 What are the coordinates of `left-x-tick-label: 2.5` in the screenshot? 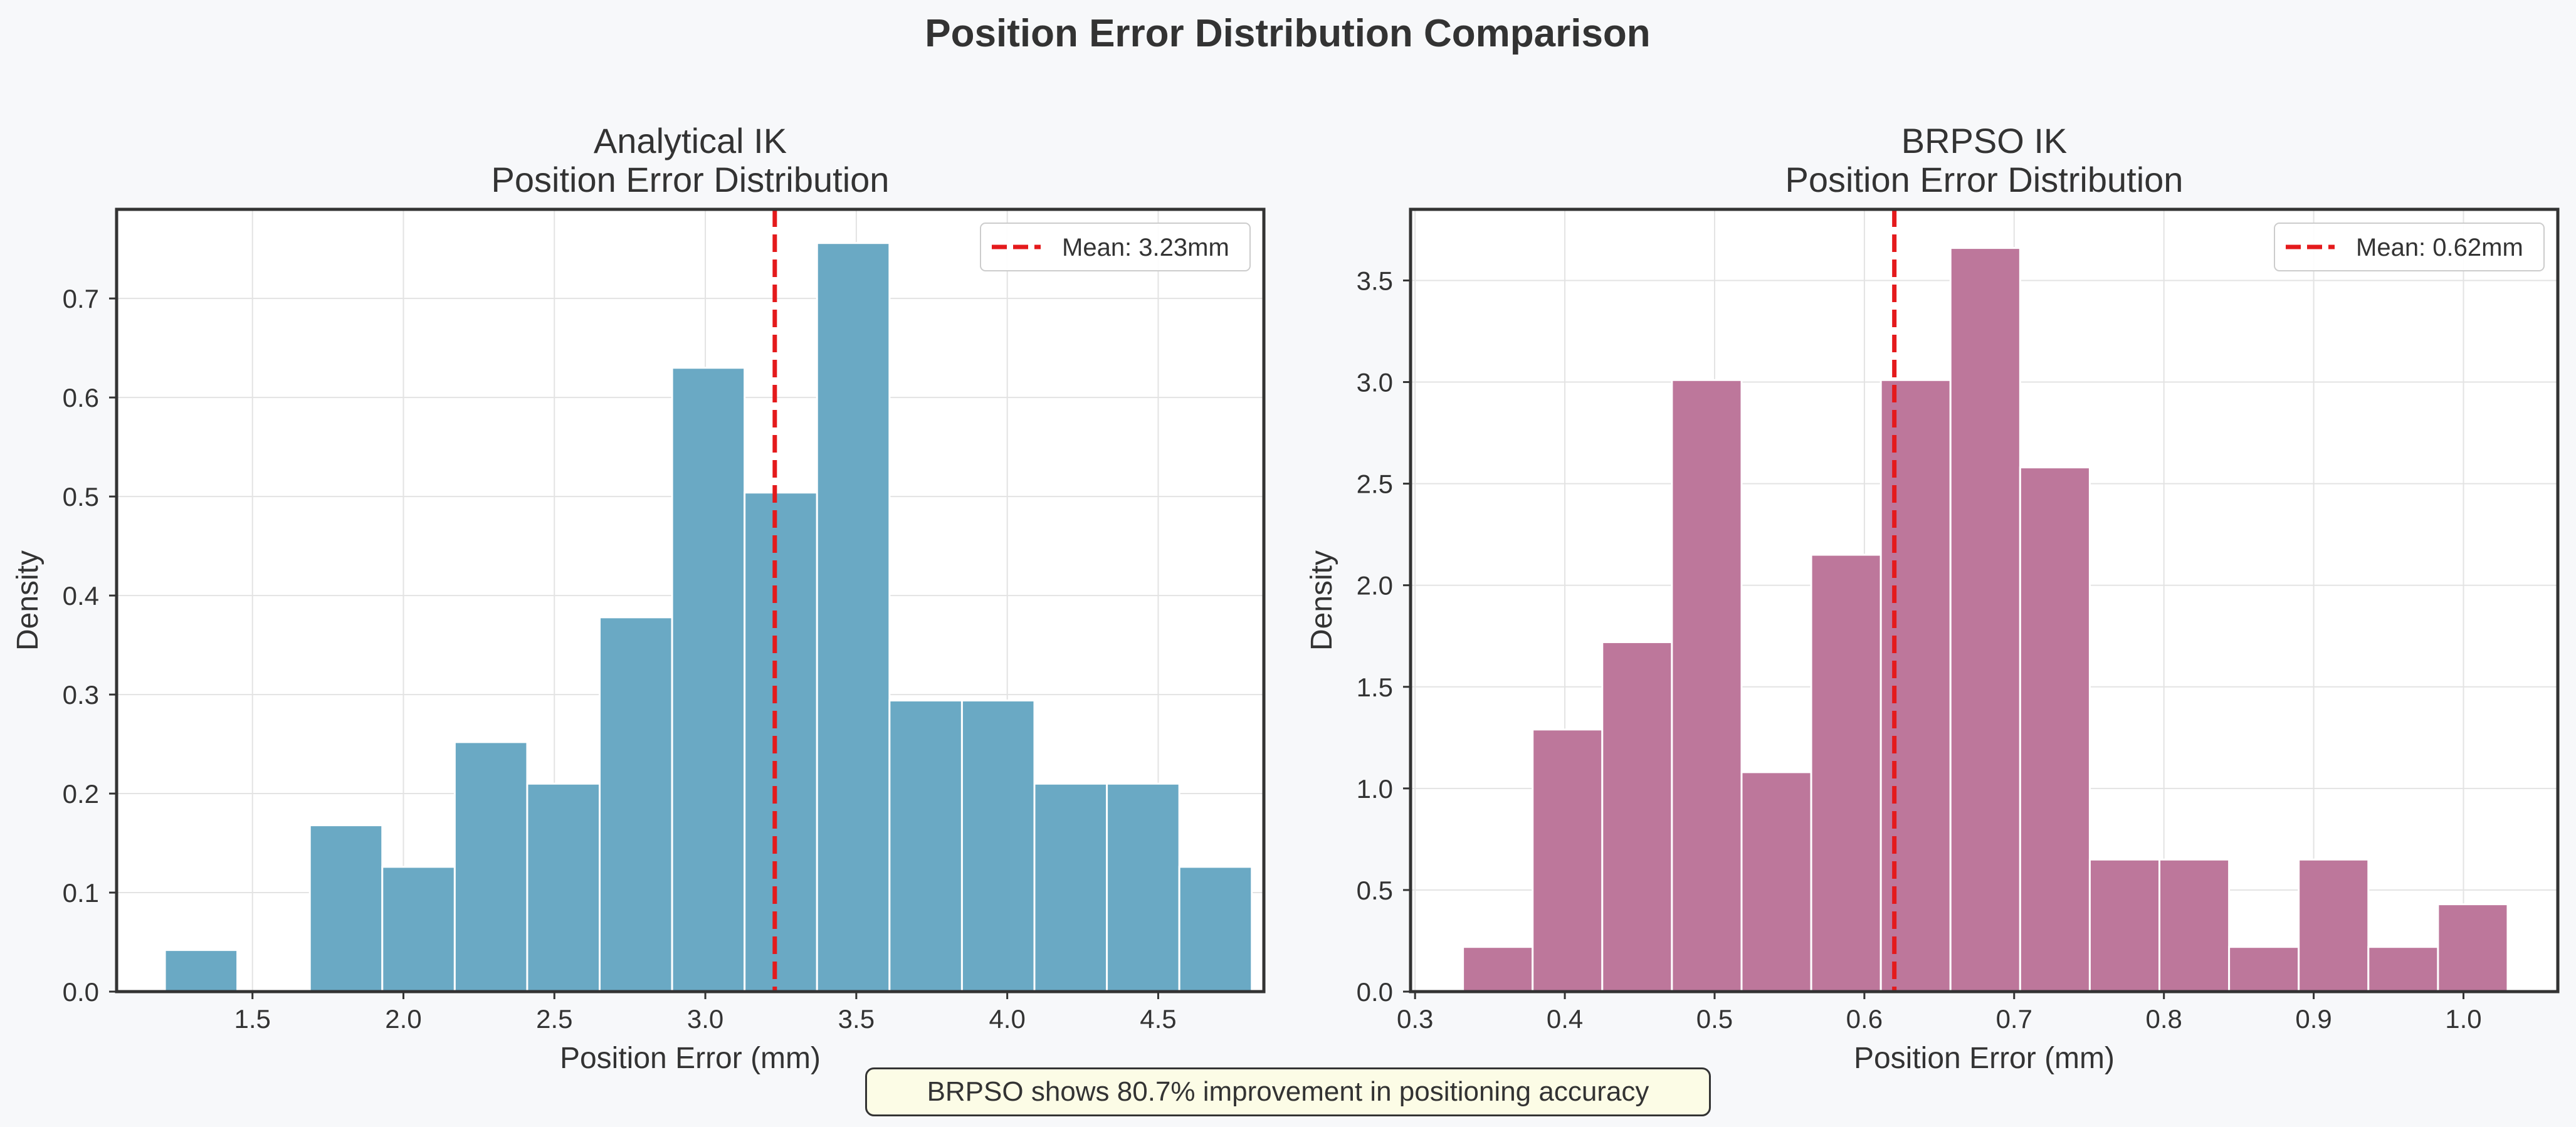 It's located at (554, 1019).